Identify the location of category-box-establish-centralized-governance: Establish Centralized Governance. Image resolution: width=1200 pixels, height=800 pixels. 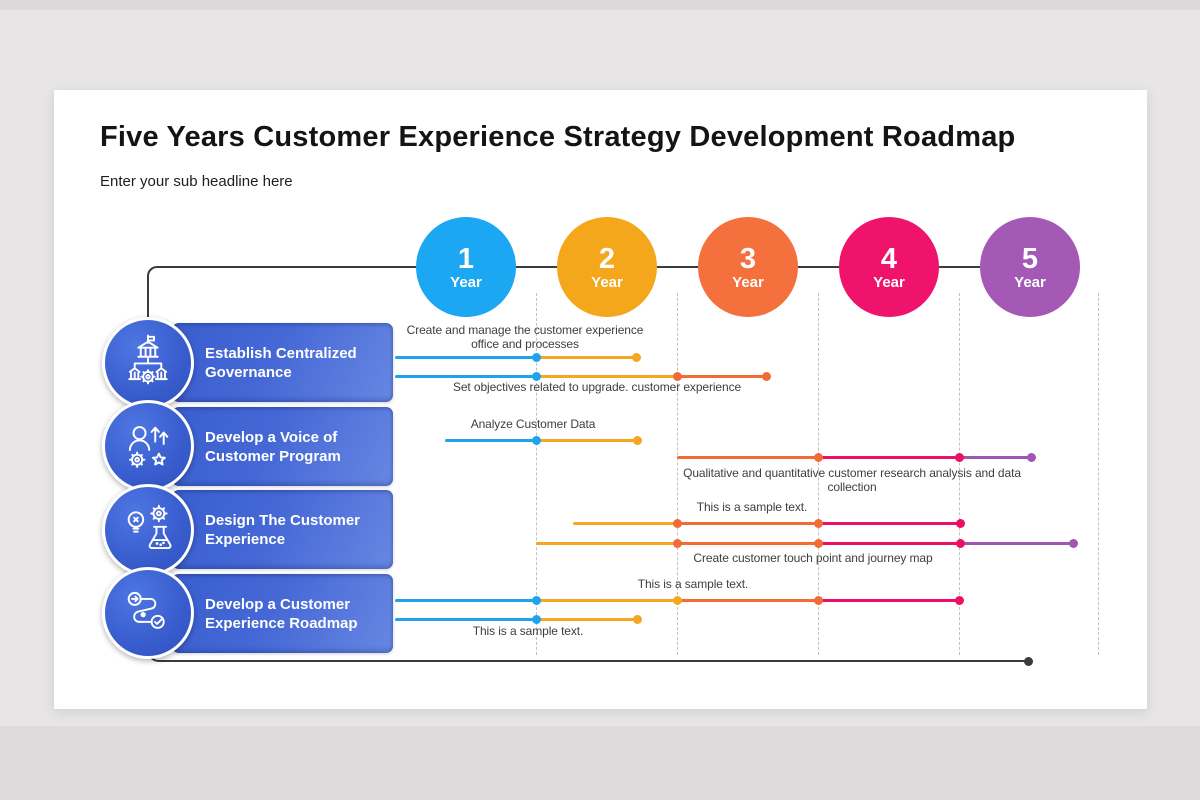
(282, 362).